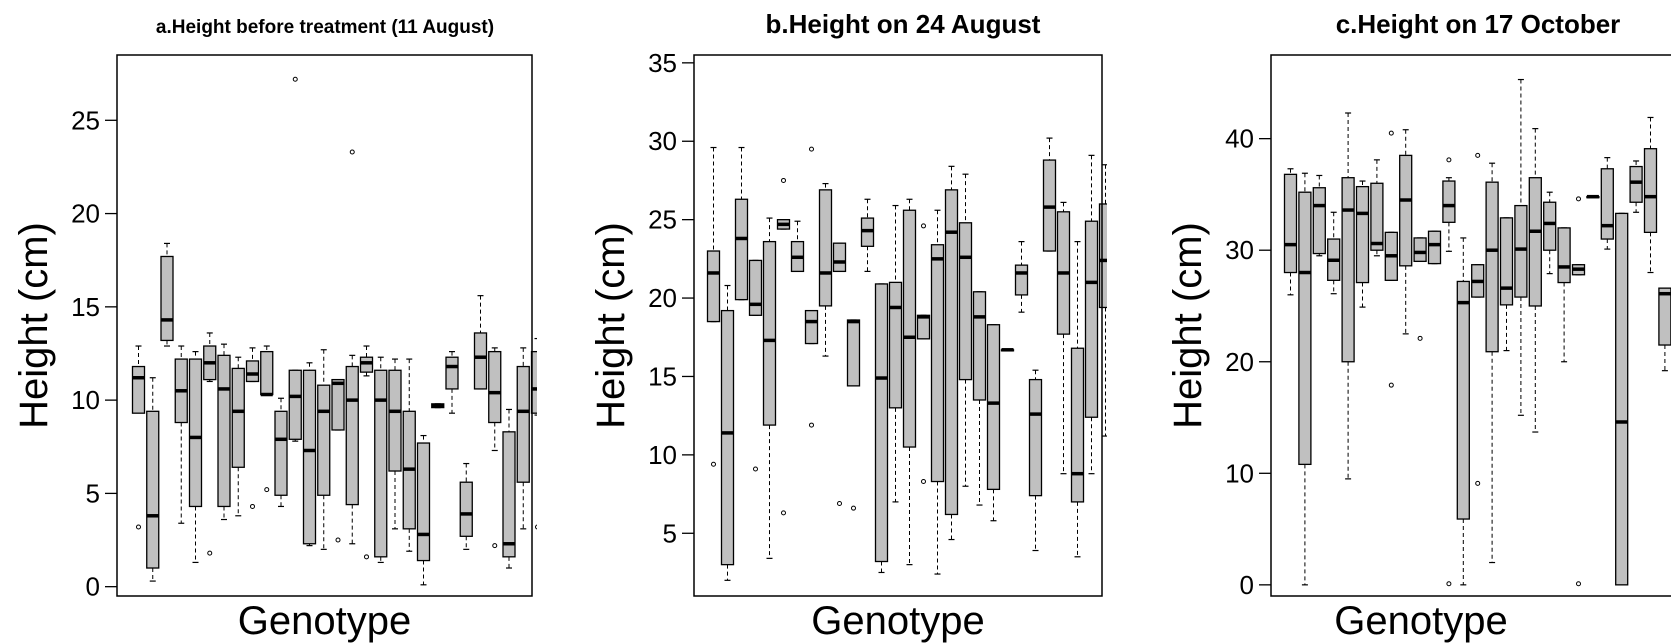  Describe the element at coordinates (662, 376) in the screenshot. I see `y-tick-label: 15` at that location.